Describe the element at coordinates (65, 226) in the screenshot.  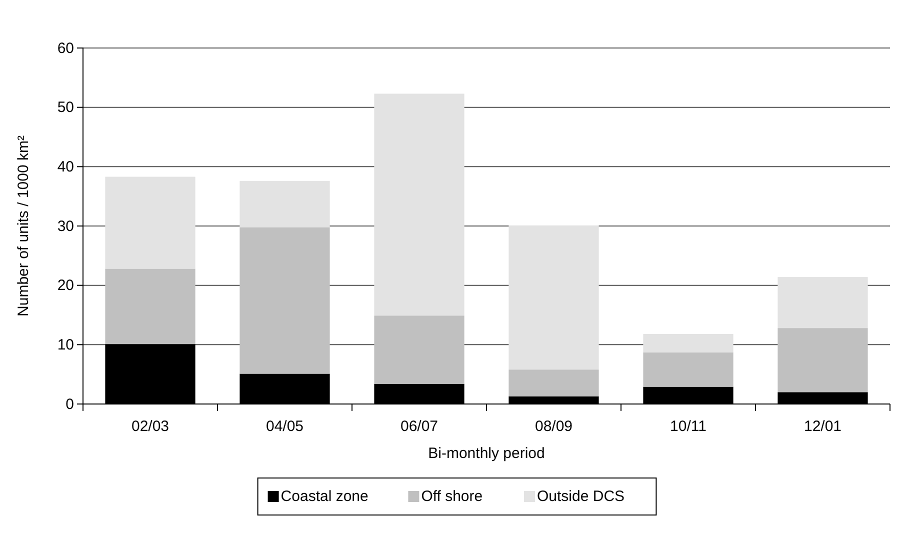
I see `y-tick-label: 30` at that location.